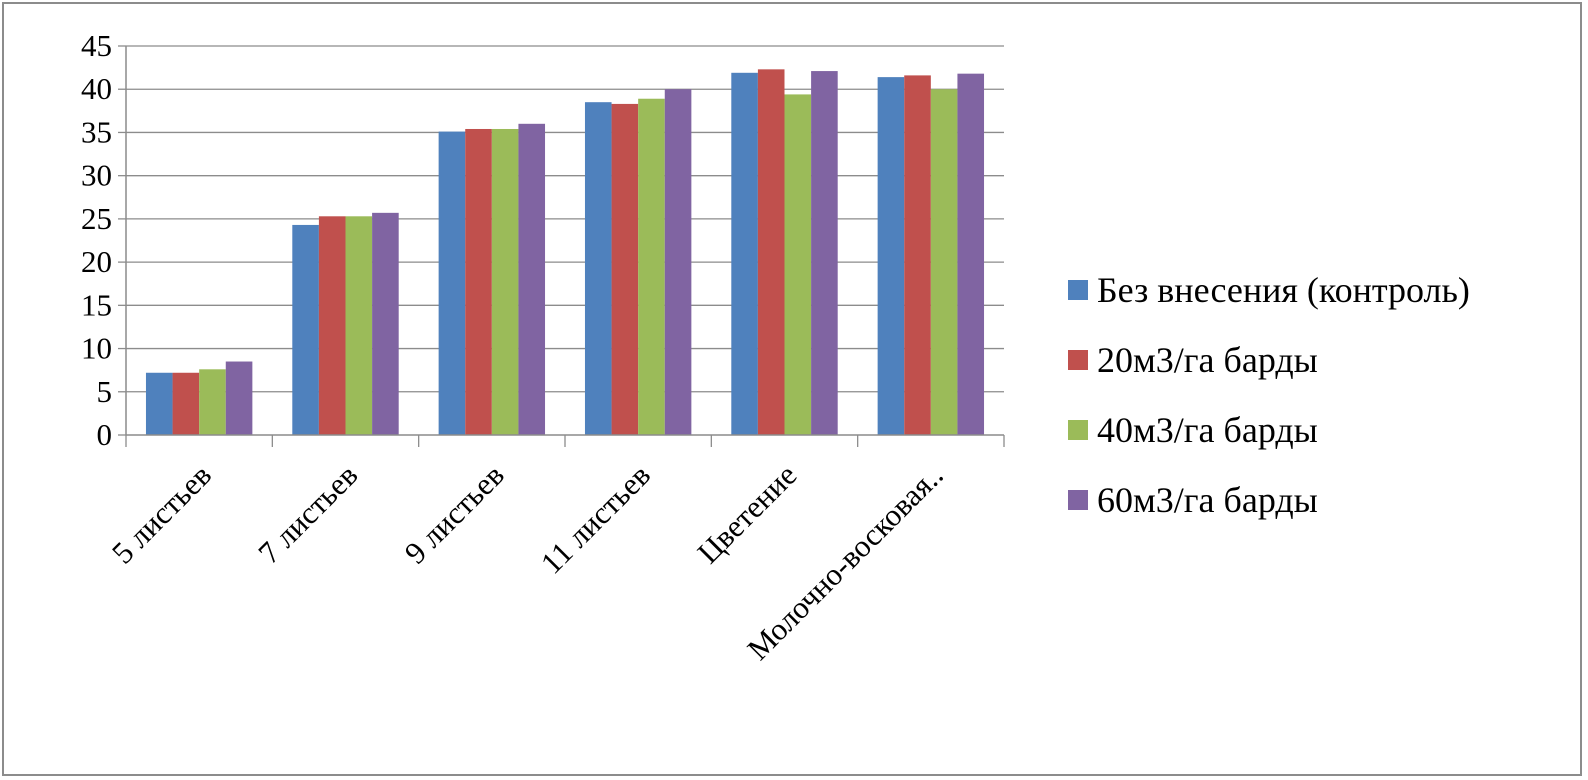 The width and height of the screenshot is (1588, 780). Describe the element at coordinates (1207, 500) in the screenshot. I see `legend-label: 60м3/га барды` at that location.